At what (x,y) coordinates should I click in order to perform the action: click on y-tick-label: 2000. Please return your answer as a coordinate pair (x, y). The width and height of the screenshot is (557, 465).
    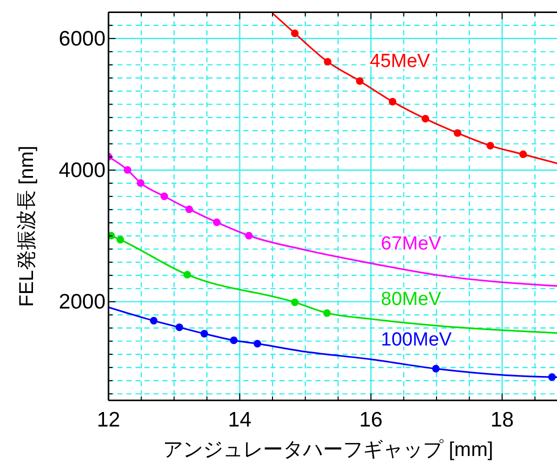
    Looking at the image, I should click on (82, 302).